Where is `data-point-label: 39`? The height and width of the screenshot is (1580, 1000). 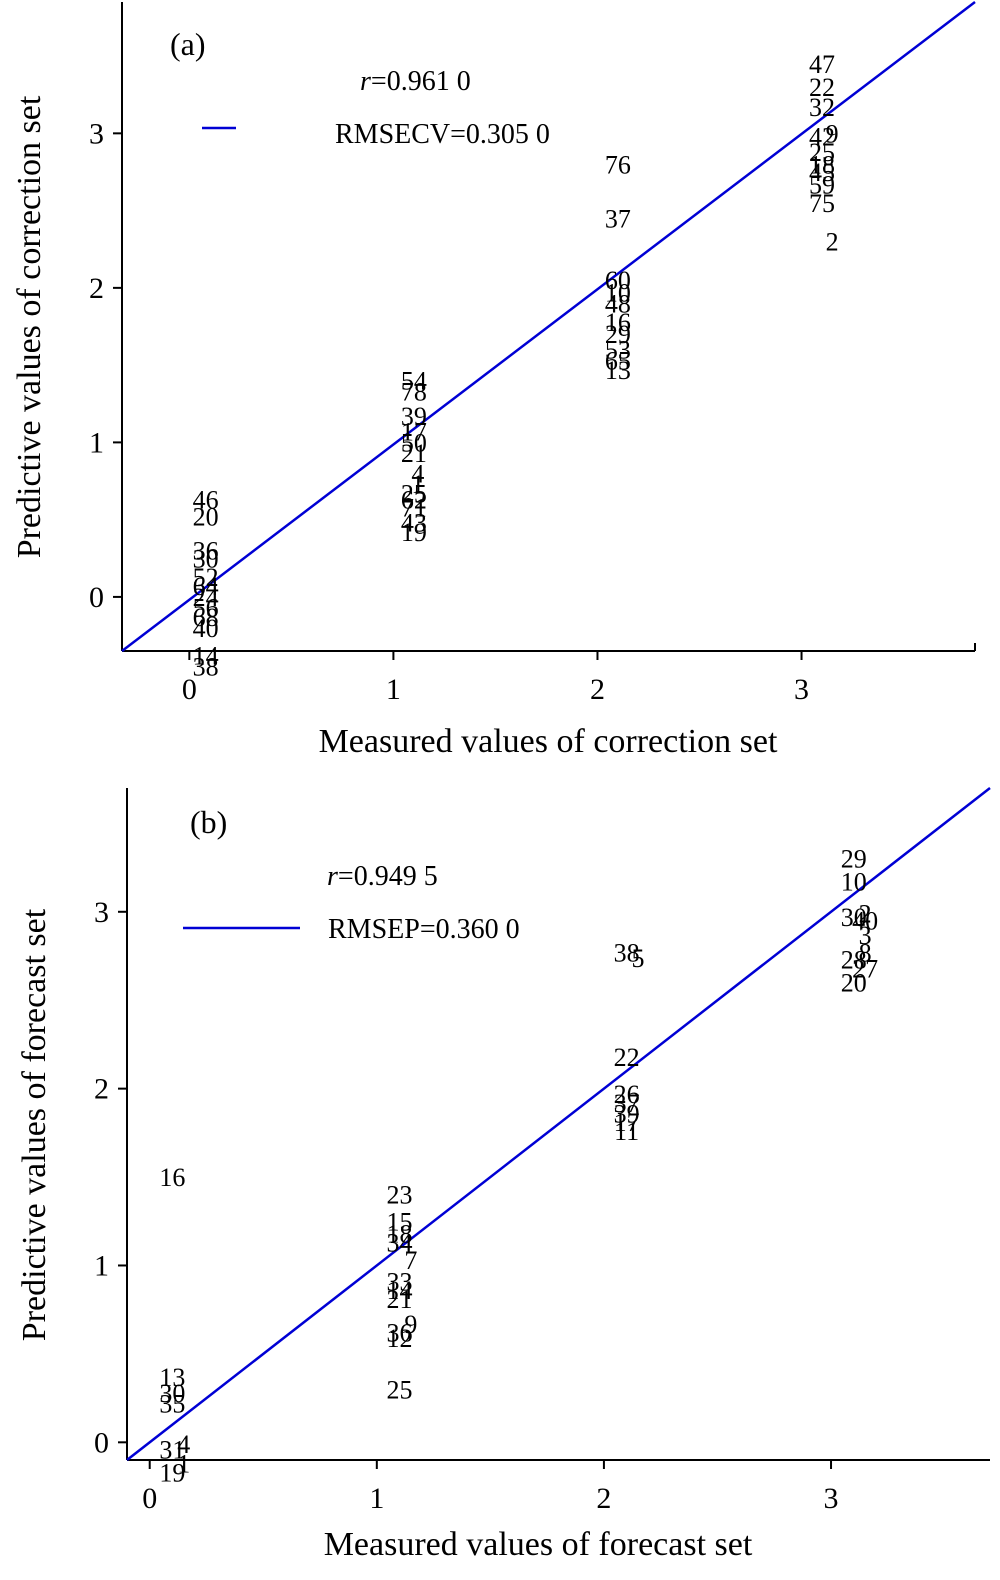 data-point-label: 39 is located at coordinates (627, 1113).